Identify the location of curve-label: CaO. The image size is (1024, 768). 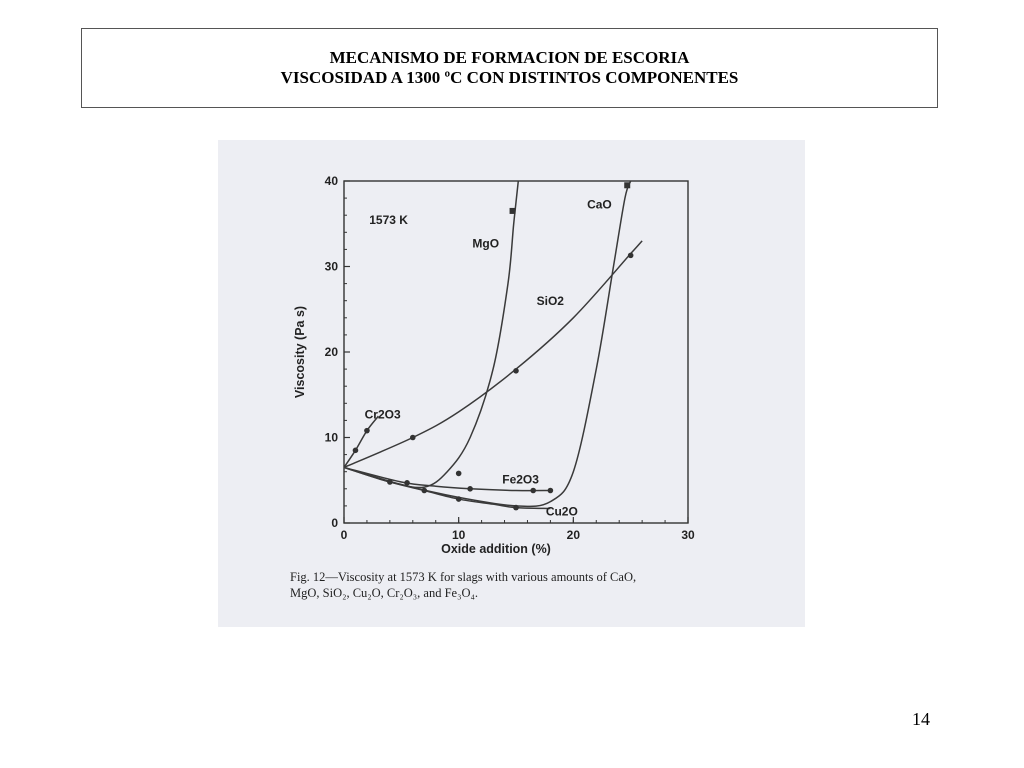
(599, 204).